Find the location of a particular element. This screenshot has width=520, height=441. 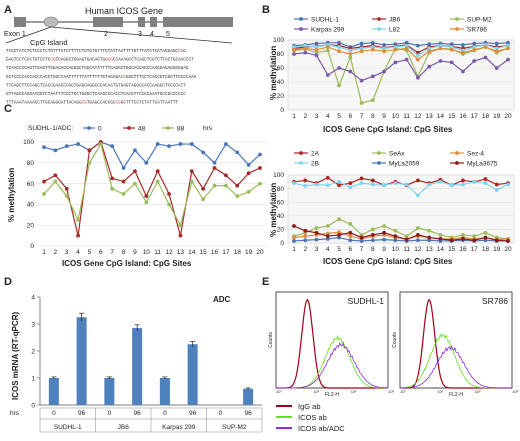

y-tick-label: 20 is located at coordinates (281, 230).